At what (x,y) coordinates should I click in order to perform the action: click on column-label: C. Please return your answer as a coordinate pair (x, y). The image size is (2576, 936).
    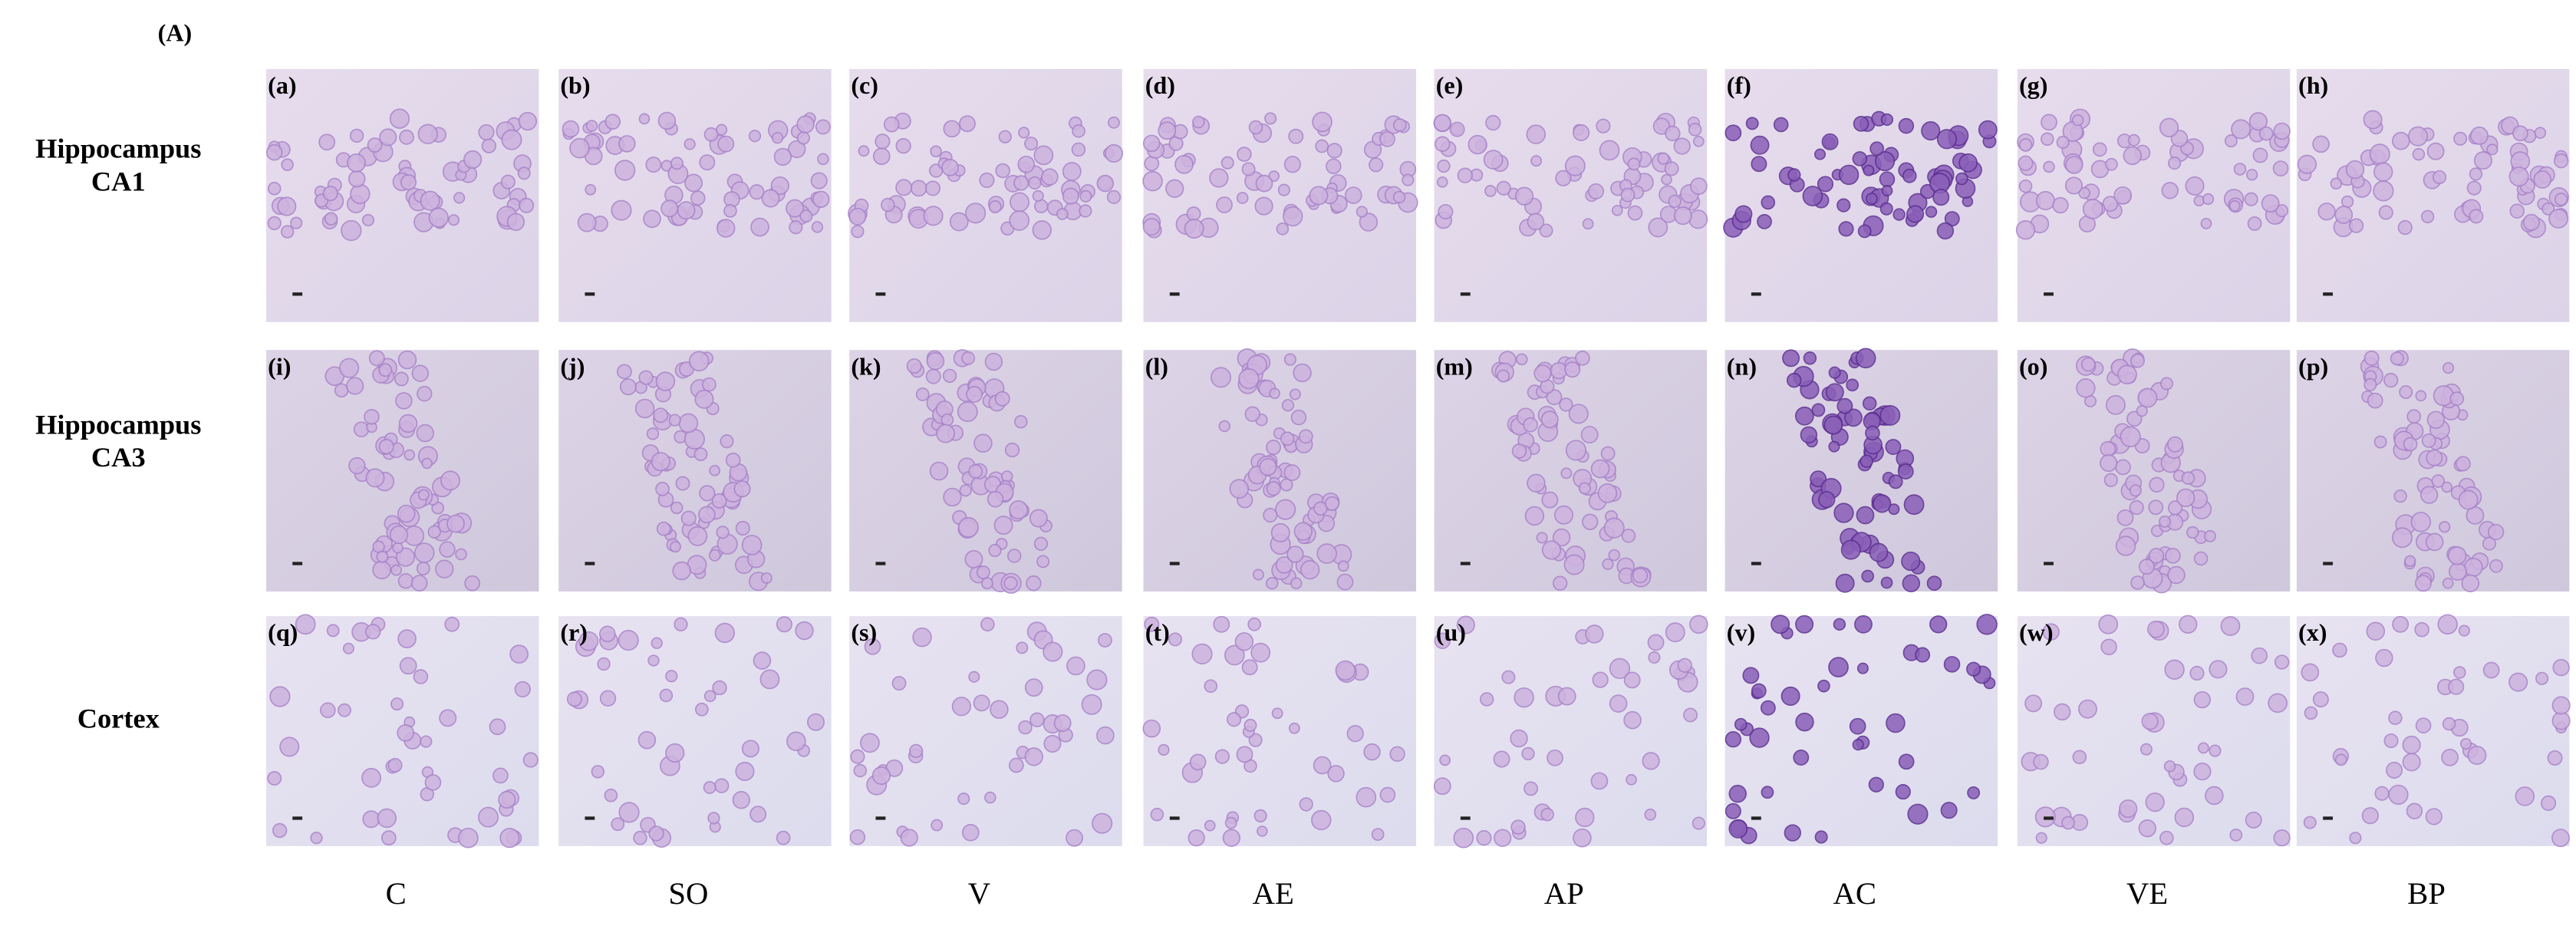
    Looking at the image, I should click on (396, 894).